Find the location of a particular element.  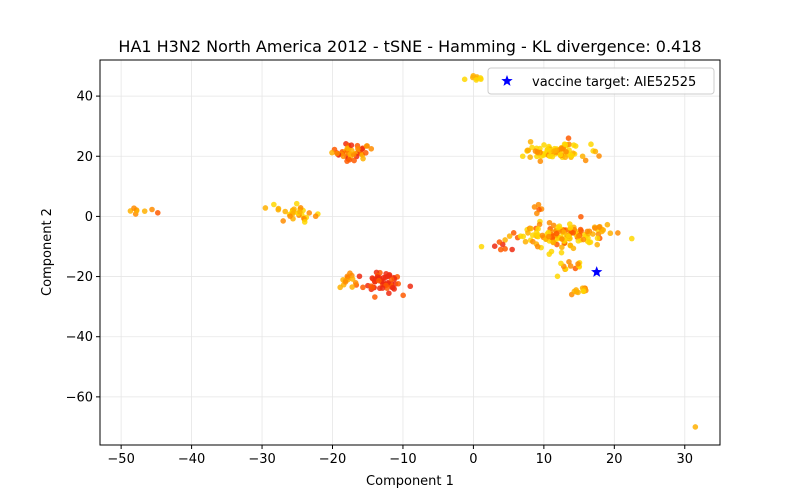

x-tick-label: 30 is located at coordinates (684, 459).